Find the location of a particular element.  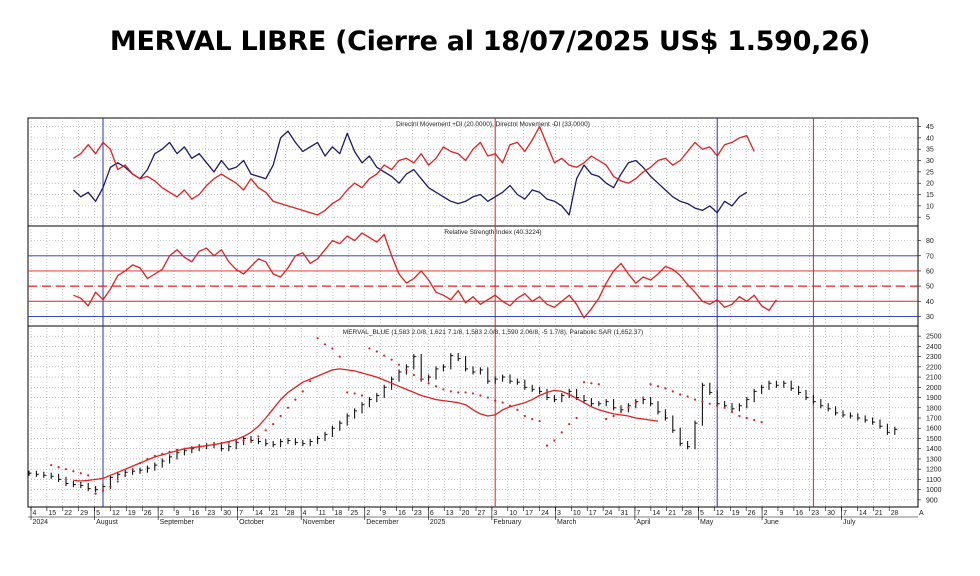

y-tick-label: 10 is located at coordinates (930, 206).